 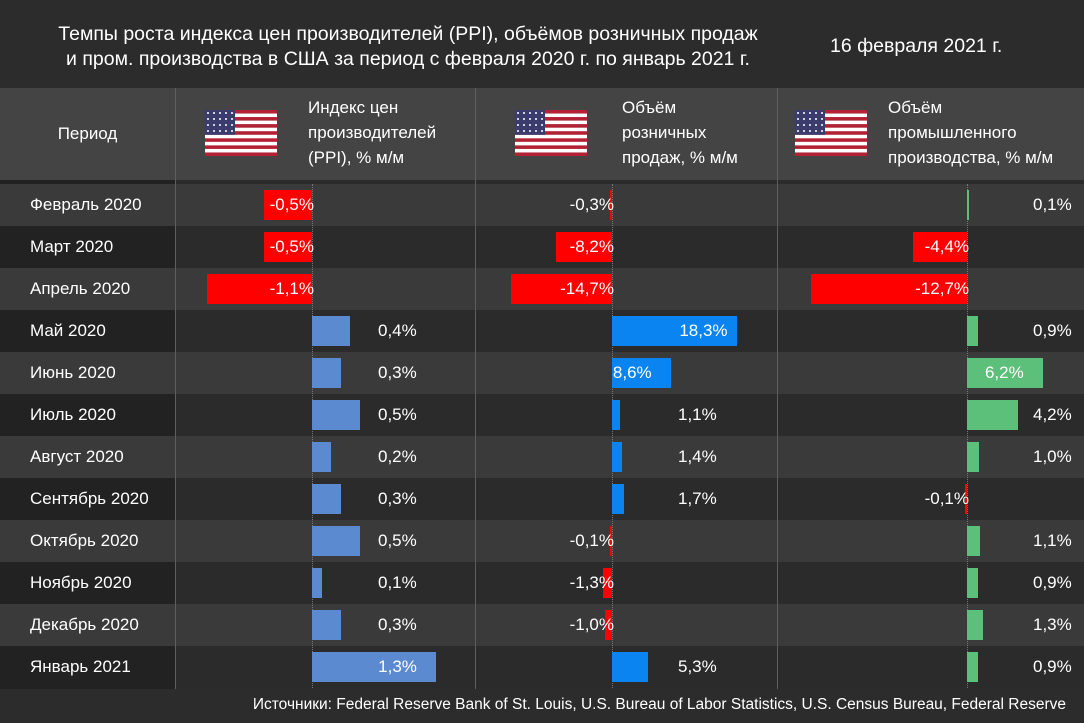 What do you see at coordinates (89, 498) in the screenshot?
I see `row-label: Сентябрь 2020` at bounding box center [89, 498].